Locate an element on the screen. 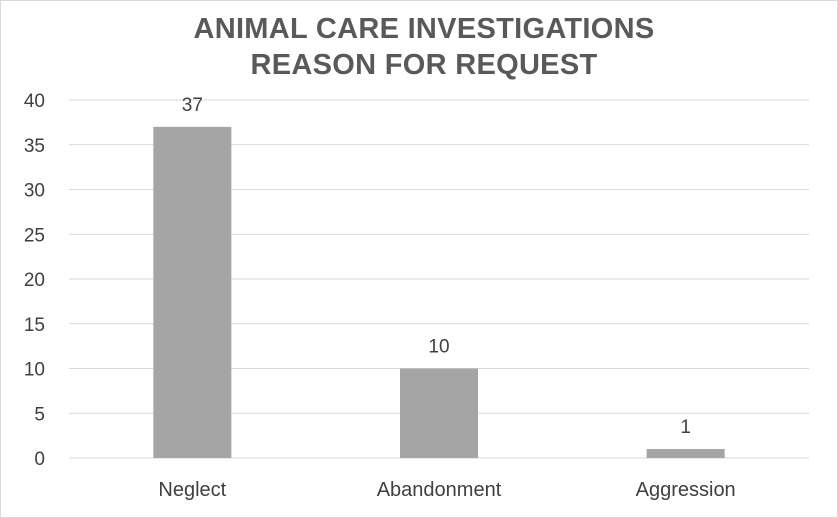 This screenshot has height=518, width=838. y-tick-label-30: 30 is located at coordinates (34, 191).